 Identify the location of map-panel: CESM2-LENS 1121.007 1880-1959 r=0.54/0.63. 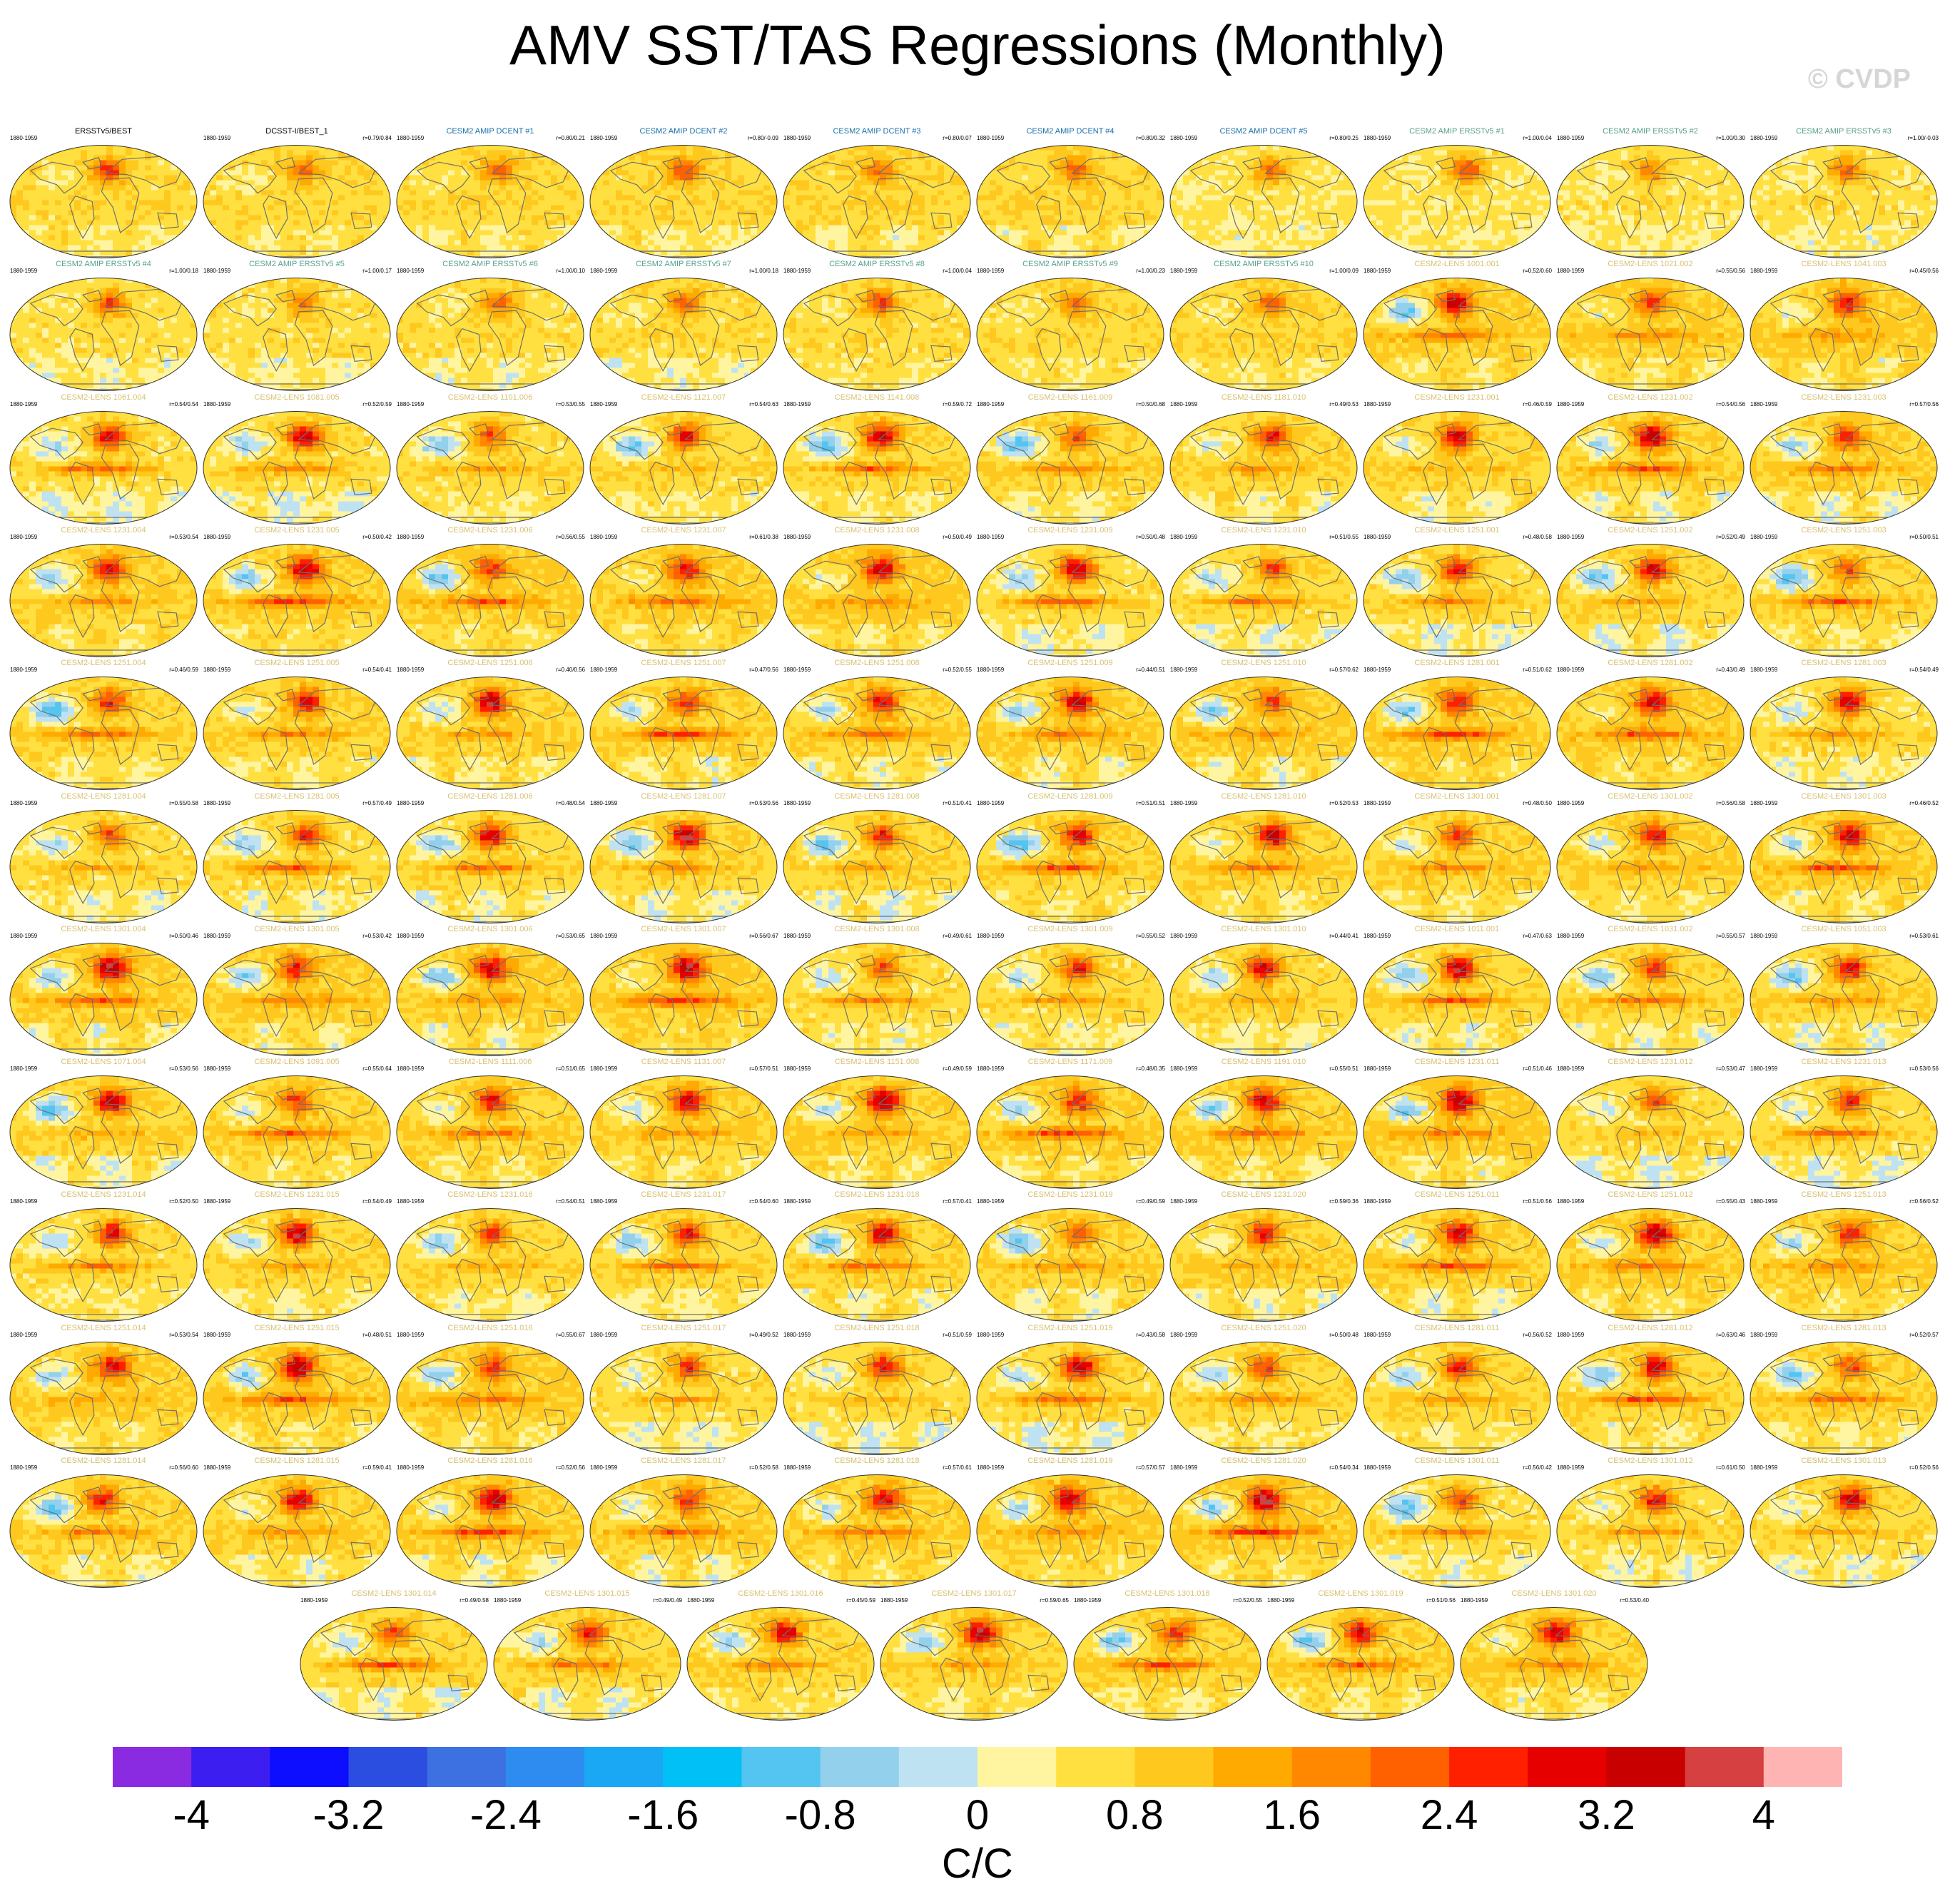
(683, 459).